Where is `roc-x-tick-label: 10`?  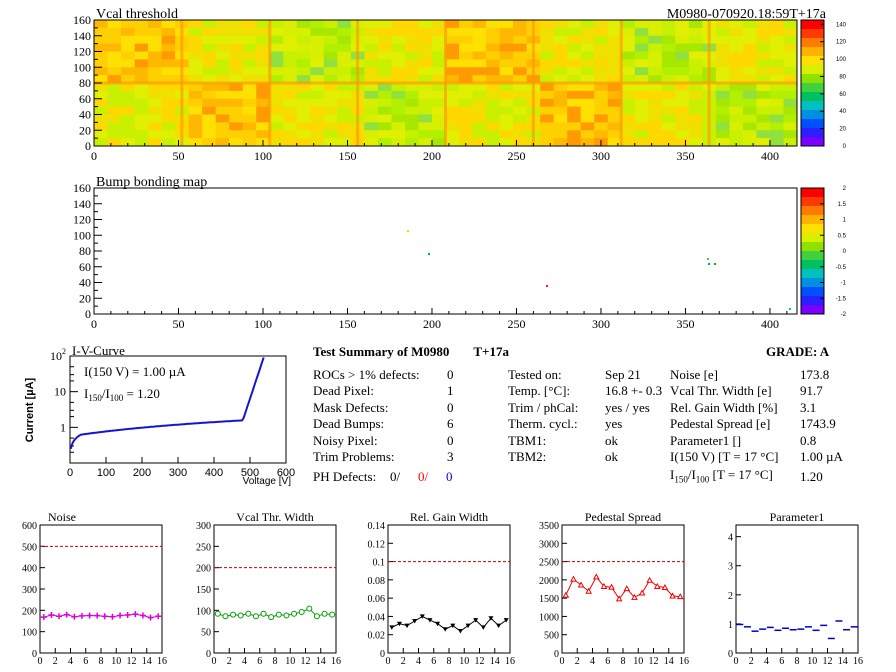 roc-x-tick-label: 10 is located at coordinates (290, 661).